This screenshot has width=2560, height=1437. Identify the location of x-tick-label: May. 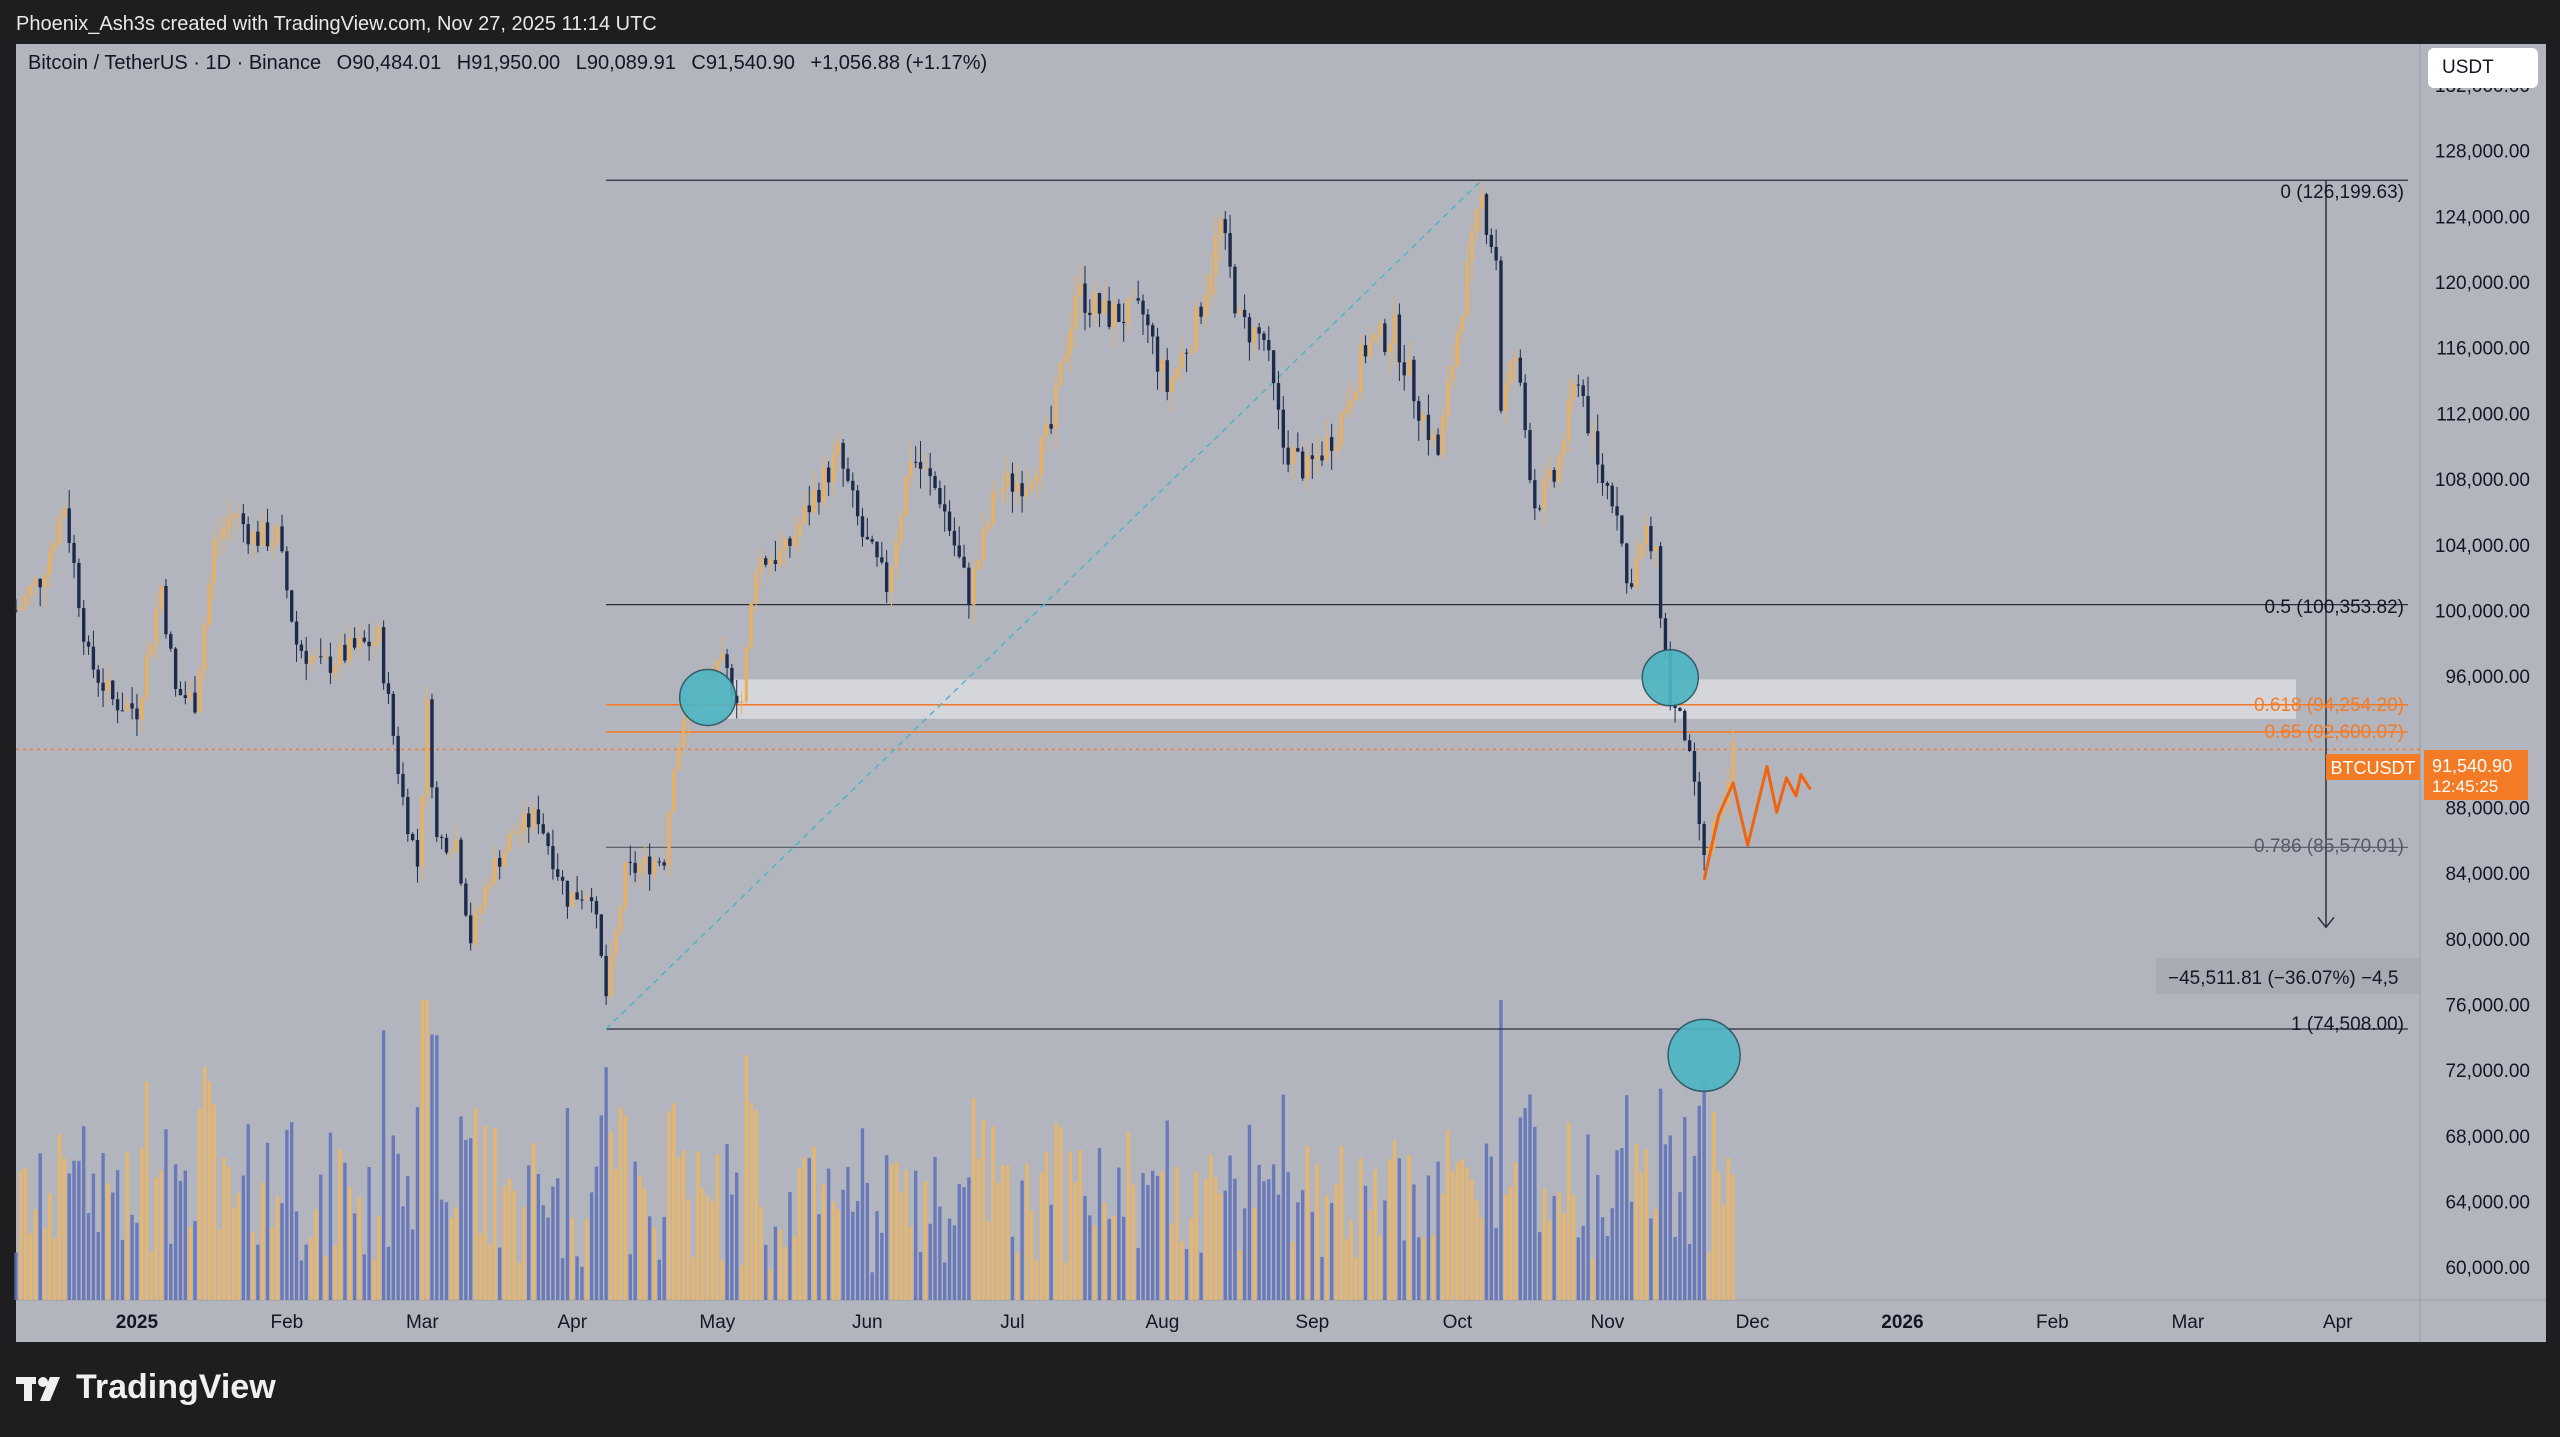
(717, 1322).